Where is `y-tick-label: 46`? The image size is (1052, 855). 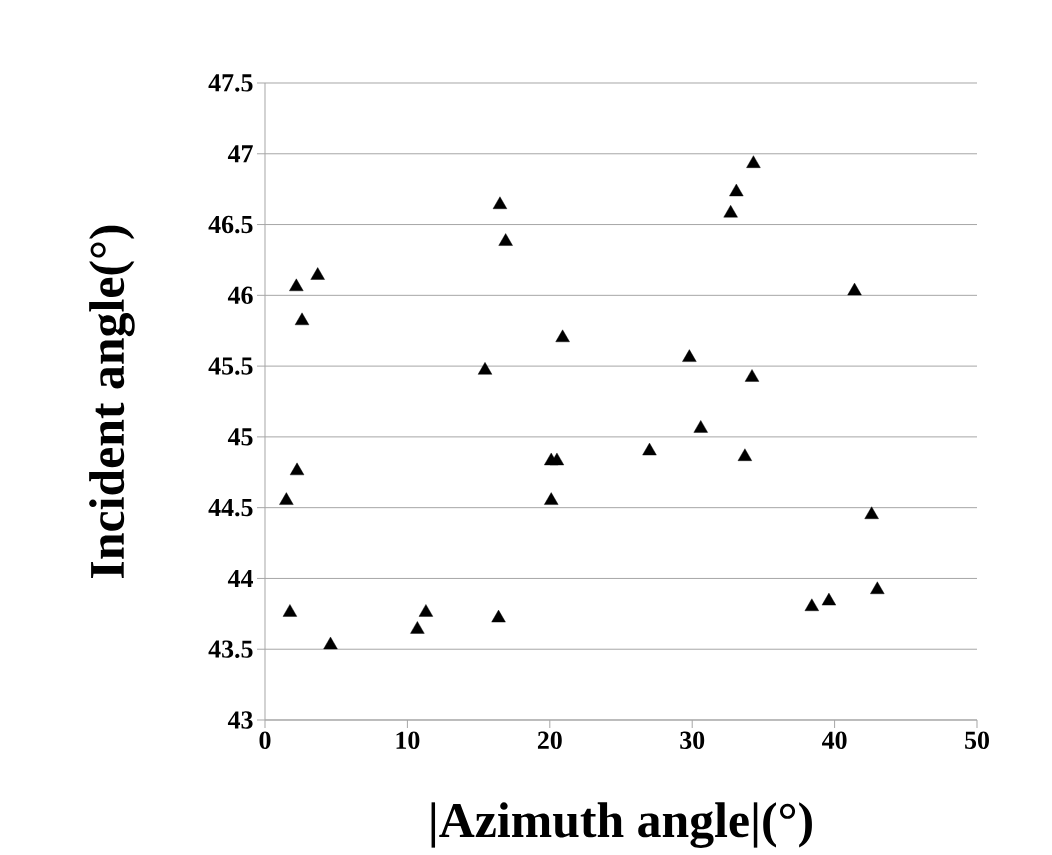
y-tick-label: 46 is located at coordinates (240, 295).